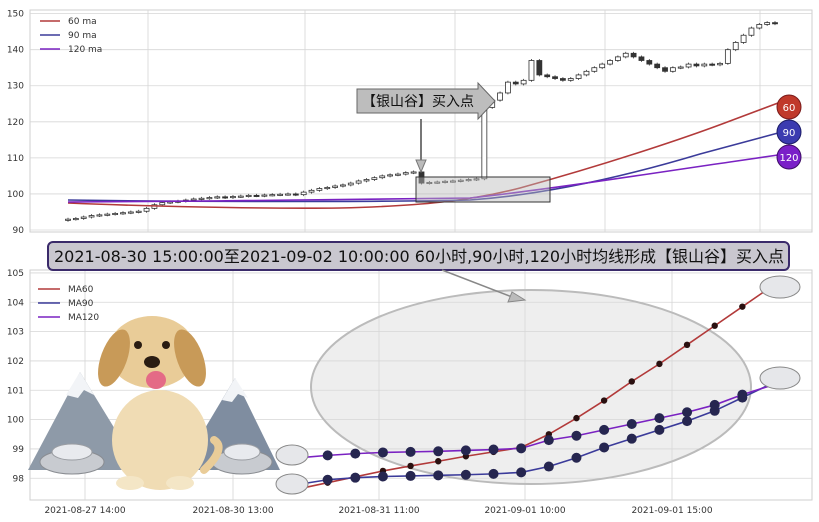 The width and height of the screenshot is (819, 522). I want to click on bottom-y-tick-label: 101, so click(15, 391).